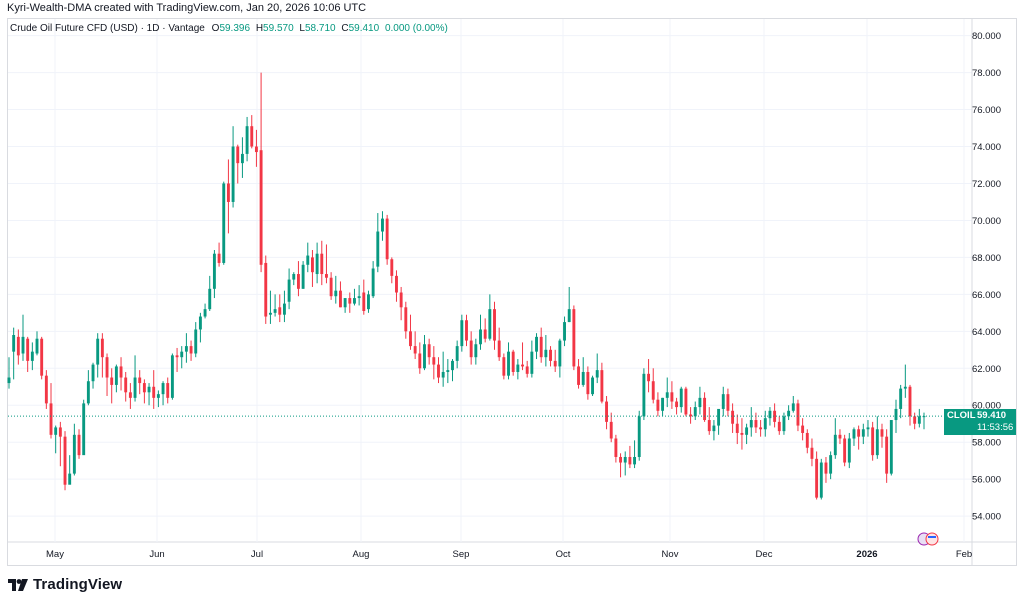 Image resolution: width=1023 pixels, height=606 pixels. What do you see at coordinates (278, 28) in the screenshot?
I see `high-value: 59.570` at bounding box center [278, 28].